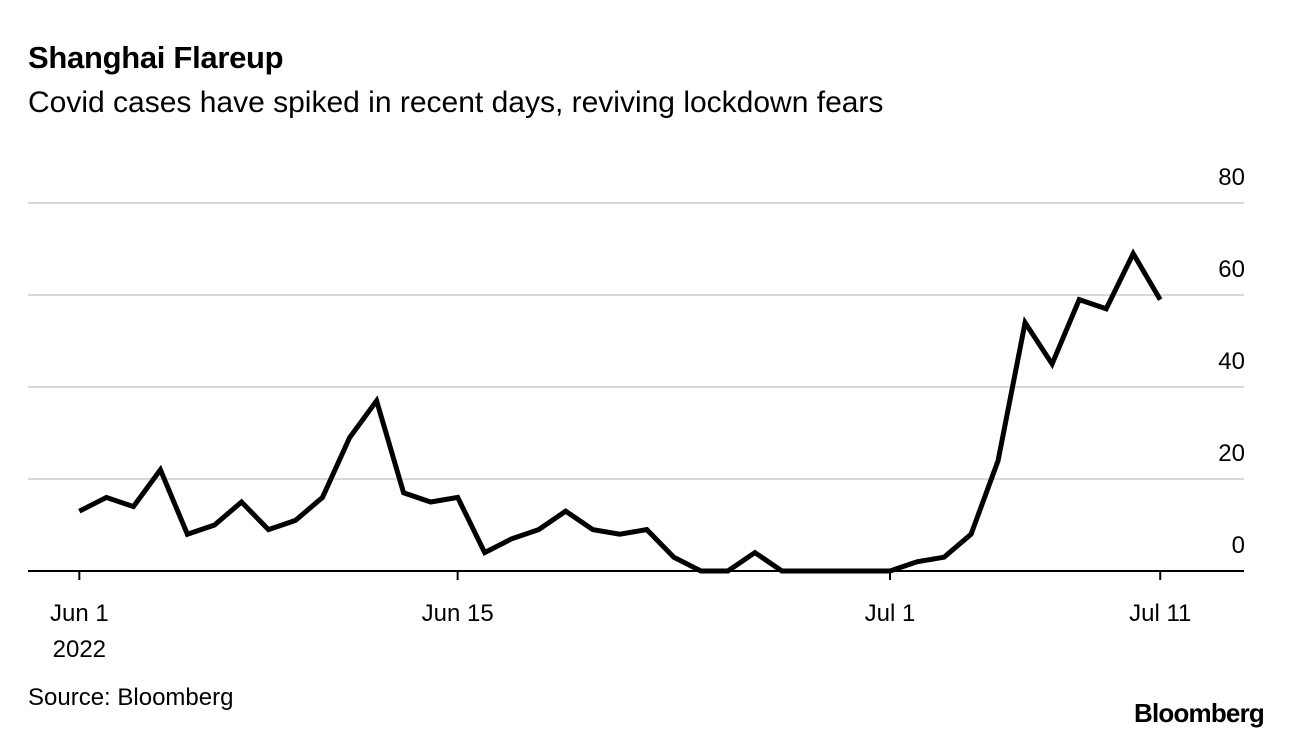  I want to click on x-tick-label: Jul 1, so click(890, 613).